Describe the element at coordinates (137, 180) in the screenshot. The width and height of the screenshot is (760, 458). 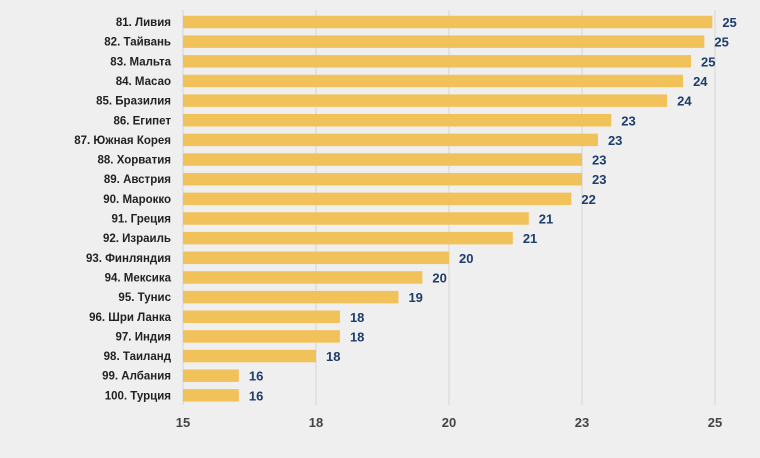
I see `category-label: 89. Австрия` at that location.